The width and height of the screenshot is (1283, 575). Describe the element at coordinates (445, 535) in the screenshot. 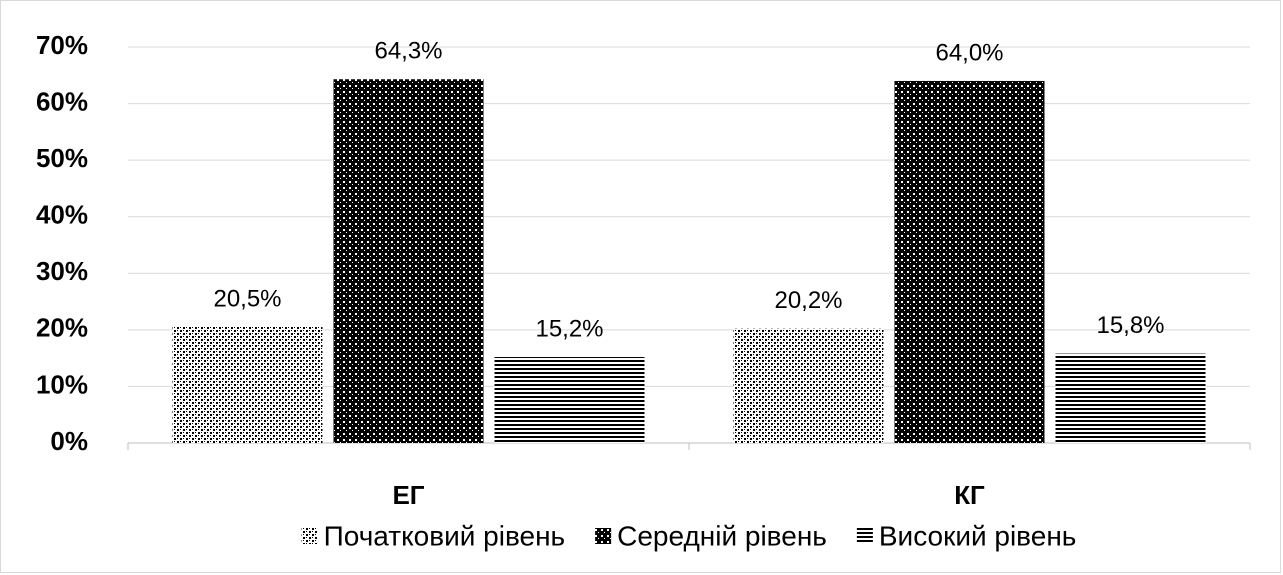

I see `legend-label: Початковий рівень` at that location.